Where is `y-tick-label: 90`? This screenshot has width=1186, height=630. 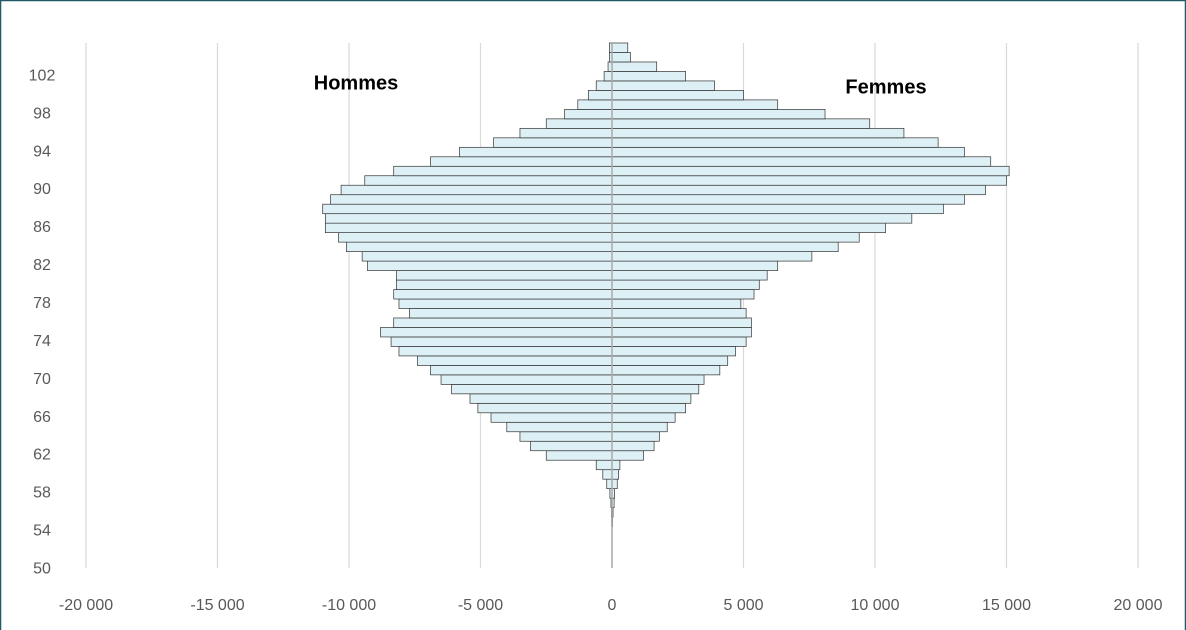 y-tick-label: 90 is located at coordinates (42, 189).